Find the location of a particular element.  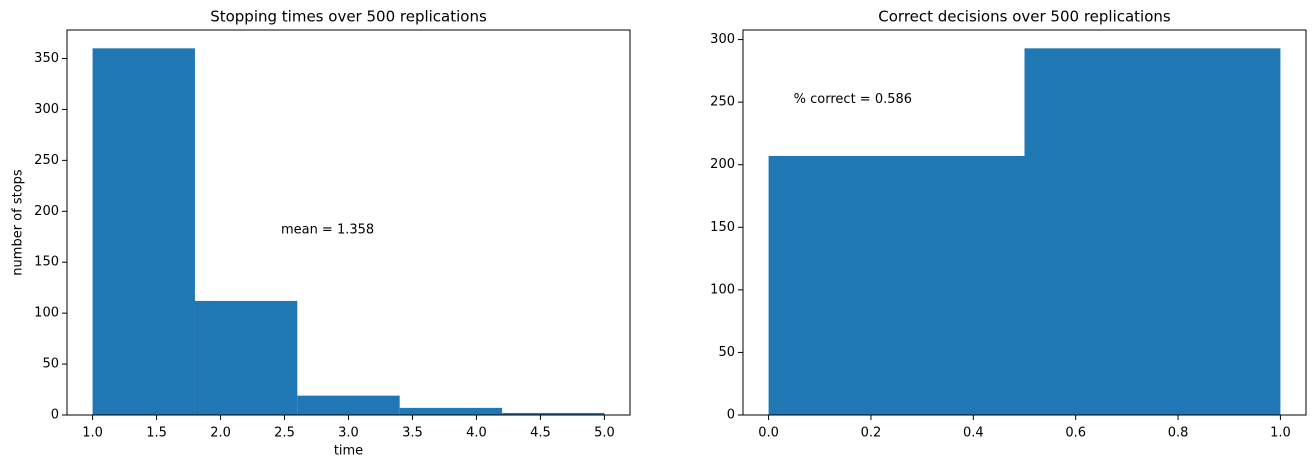

x-tick-label: 0.6 is located at coordinates (1075, 433).